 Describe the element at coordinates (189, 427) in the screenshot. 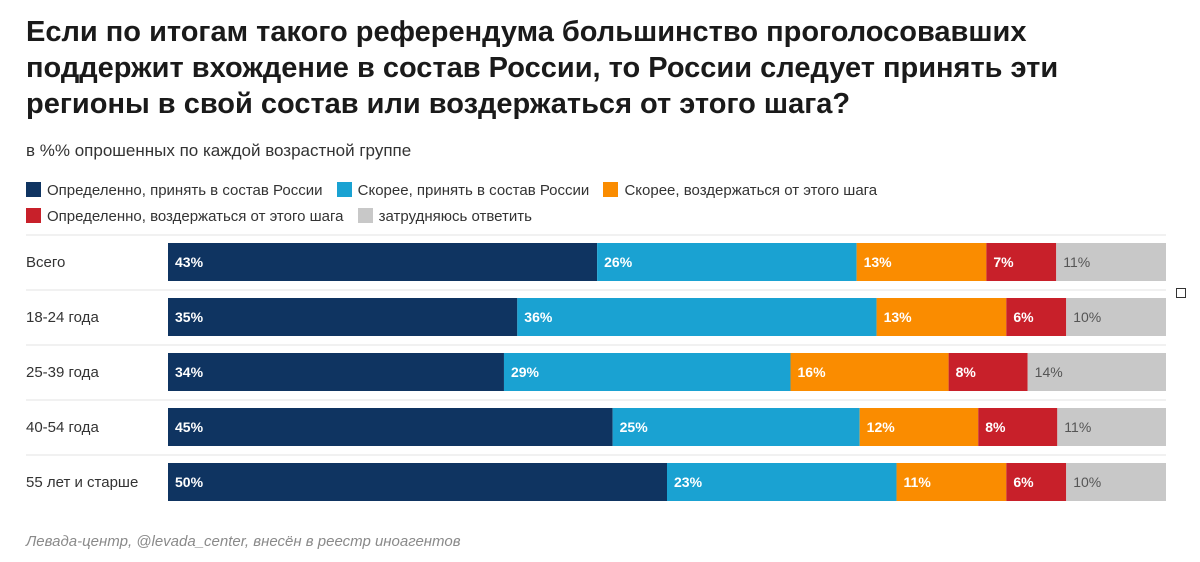

I see `data-label: 45%` at that location.